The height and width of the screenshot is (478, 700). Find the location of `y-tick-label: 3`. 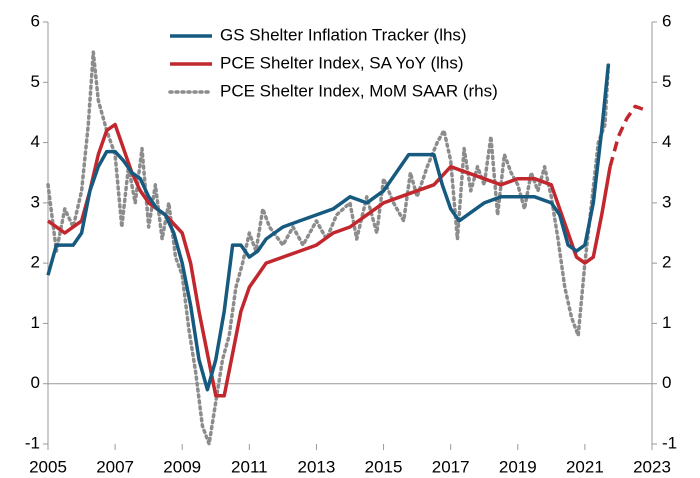

y-tick-label: 3 is located at coordinates (35, 201).